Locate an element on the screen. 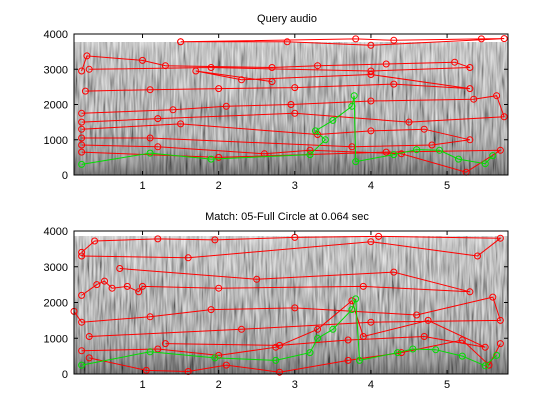  y-tick-label: 3000 is located at coordinates (56, 268).